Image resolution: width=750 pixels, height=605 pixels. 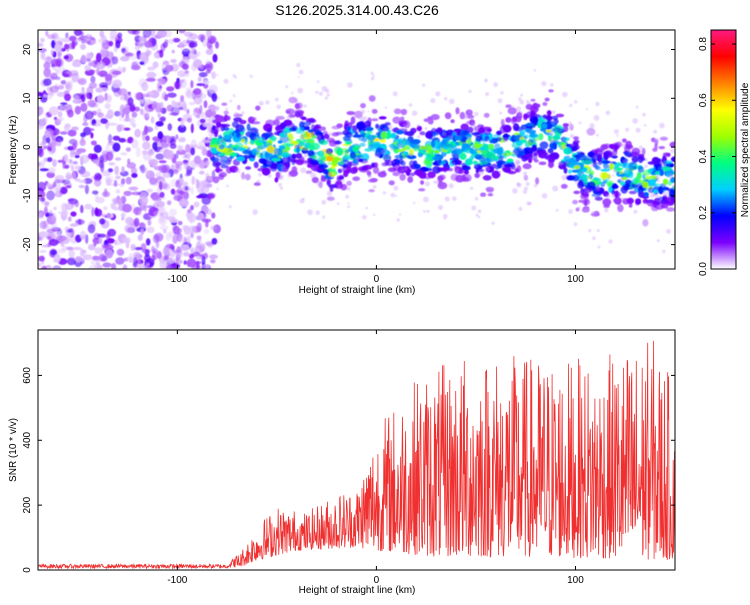 I want to click on y-tick-label: 600, so click(x=27, y=375).